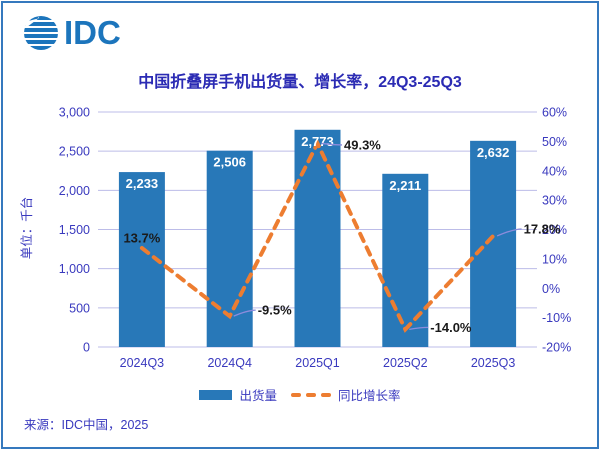 The height and width of the screenshot is (450, 600). Describe the element at coordinates (229, 162) in the screenshot. I see `bar-value-label: 2,506` at that location.